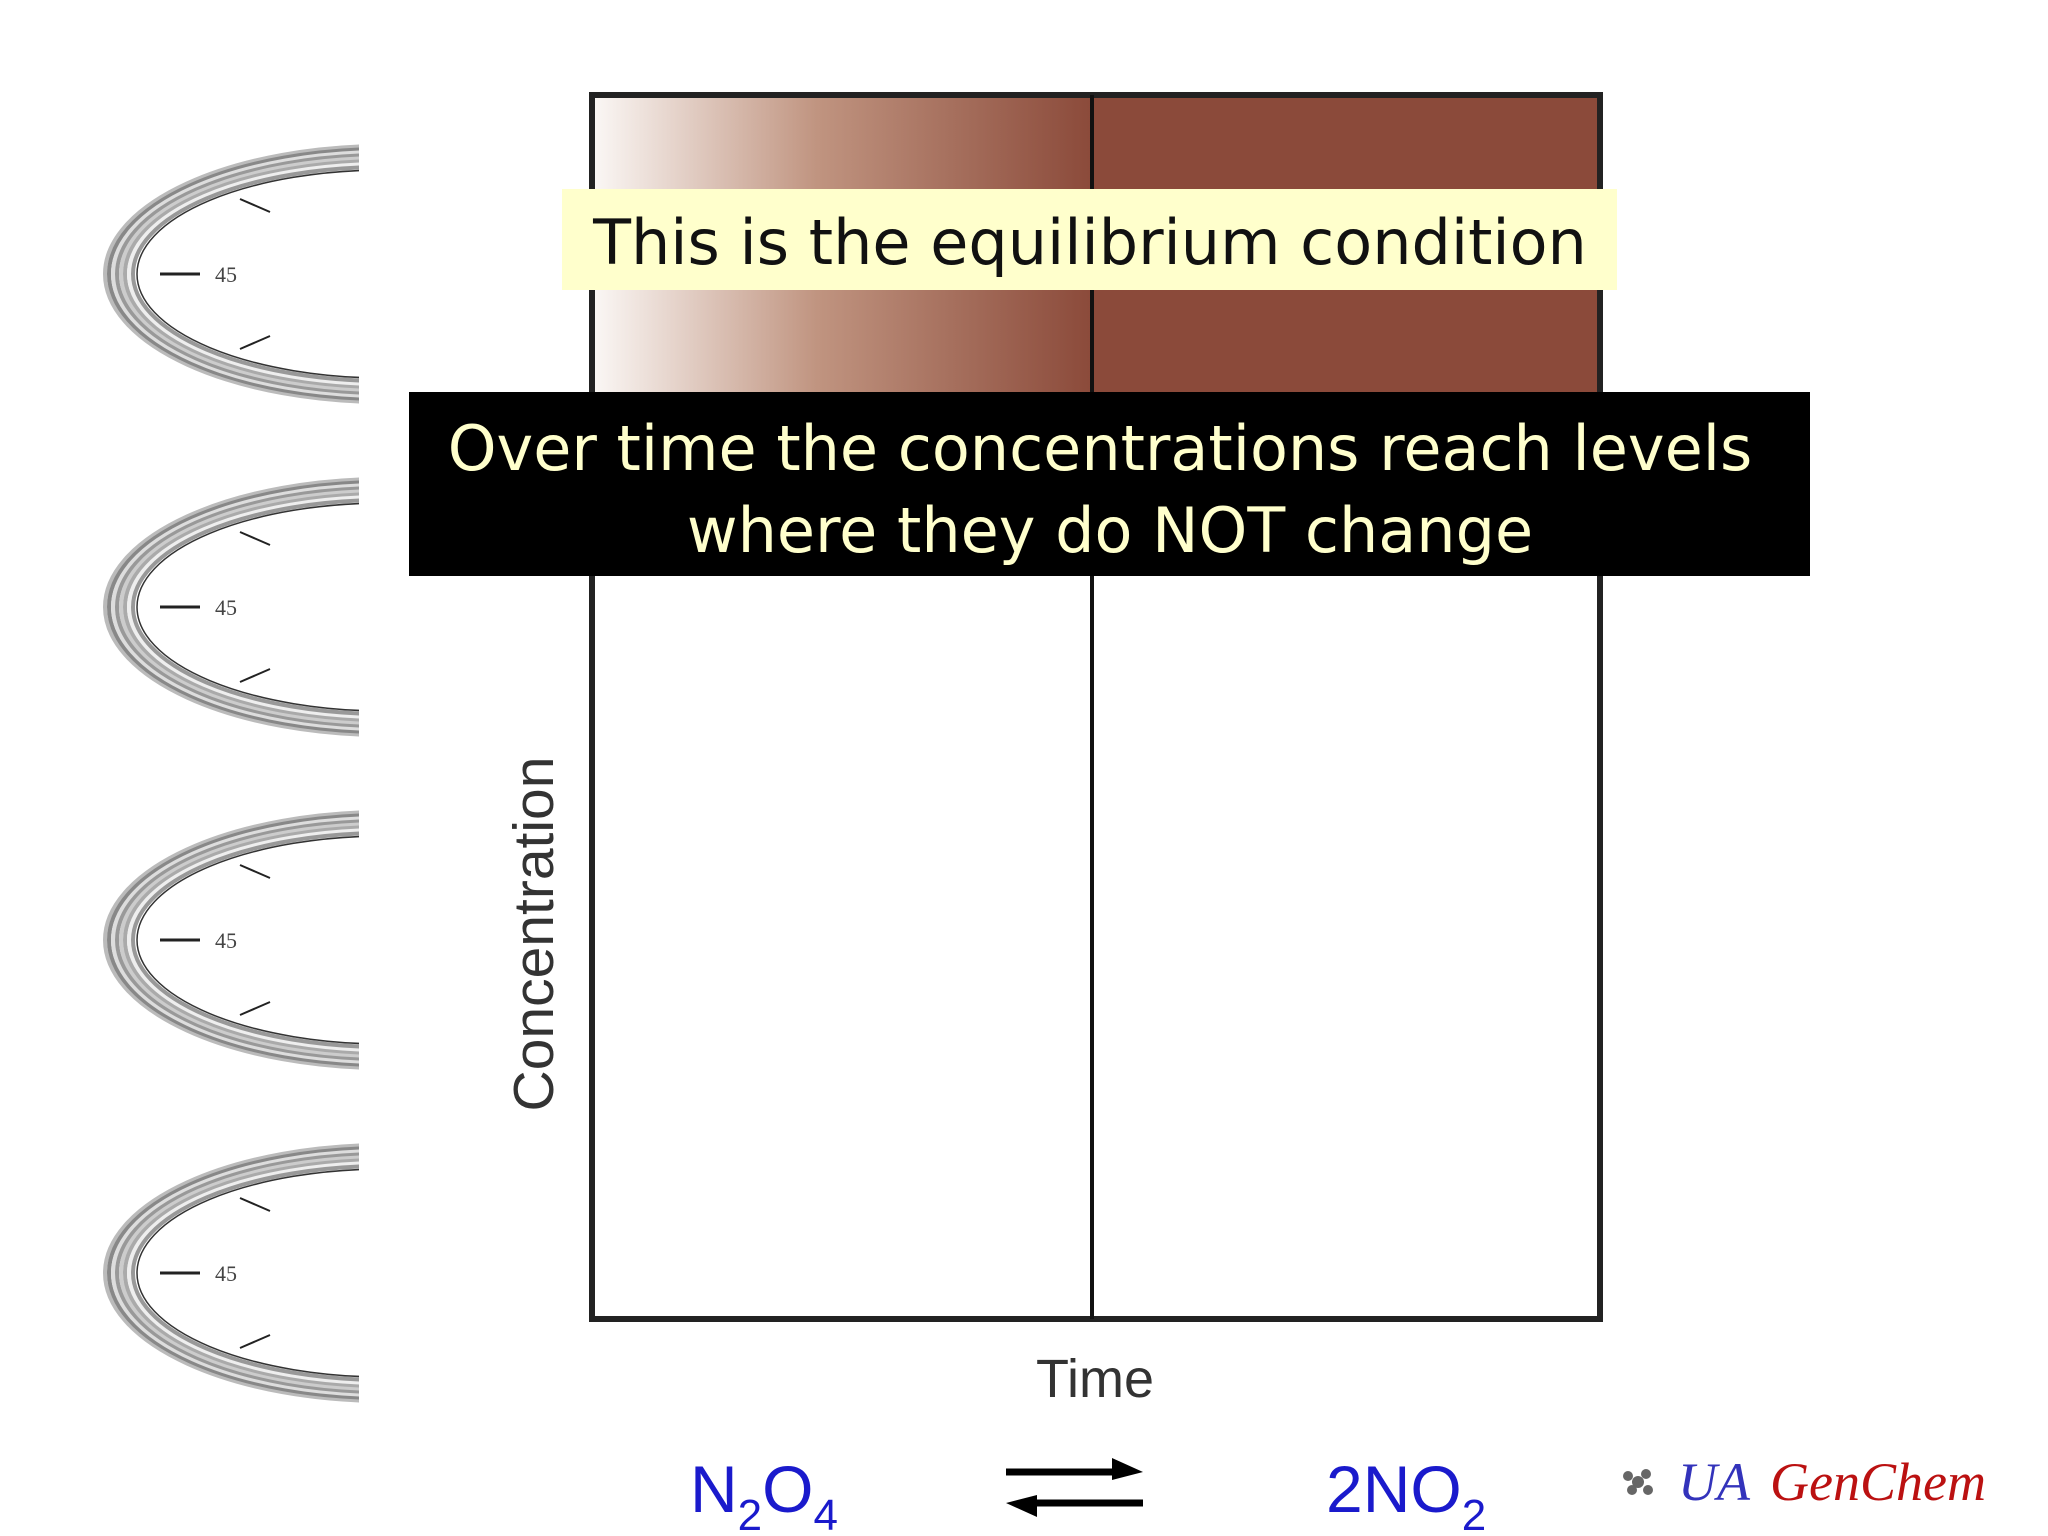 This screenshot has width=2048, height=1536. What do you see at coordinates (1878, 1482) in the screenshot?
I see `logo-genchem: GenChem` at bounding box center [1878, 1482].